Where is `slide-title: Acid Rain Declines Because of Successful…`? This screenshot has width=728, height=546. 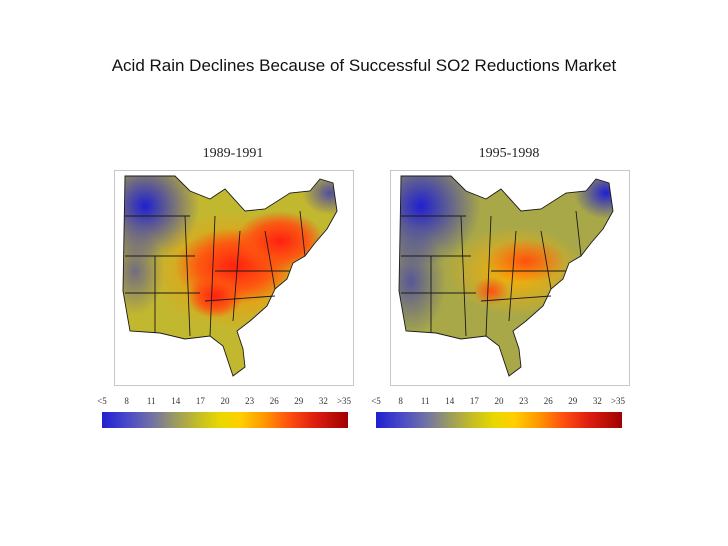 slide-title: Acid Rain Declines Because of Successful… is located at coordinates (364, 65).